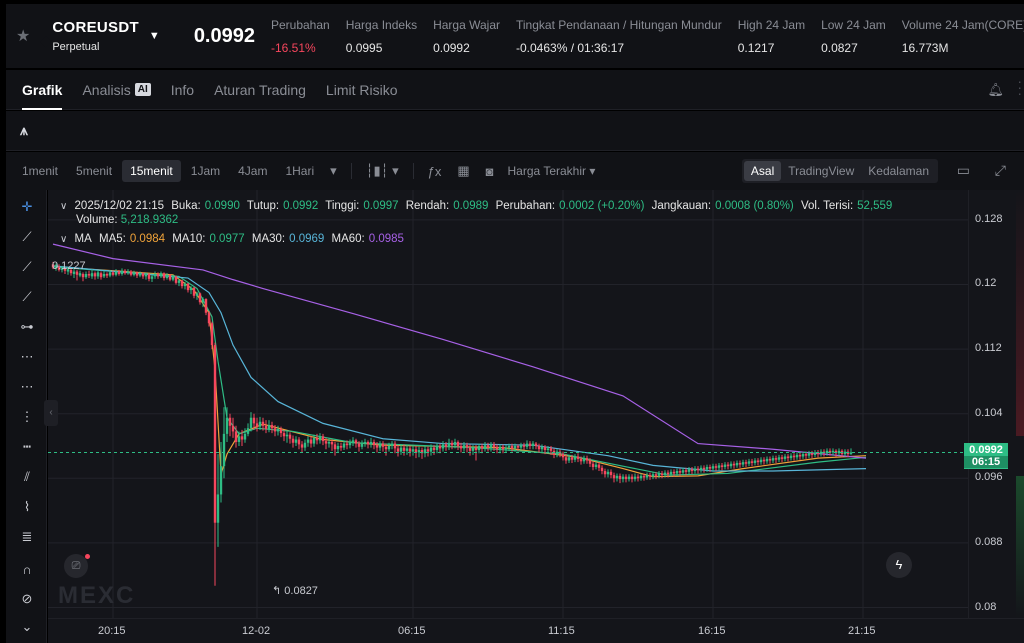  I want to click on interval-1h: 1Jam, so click(205, 171).